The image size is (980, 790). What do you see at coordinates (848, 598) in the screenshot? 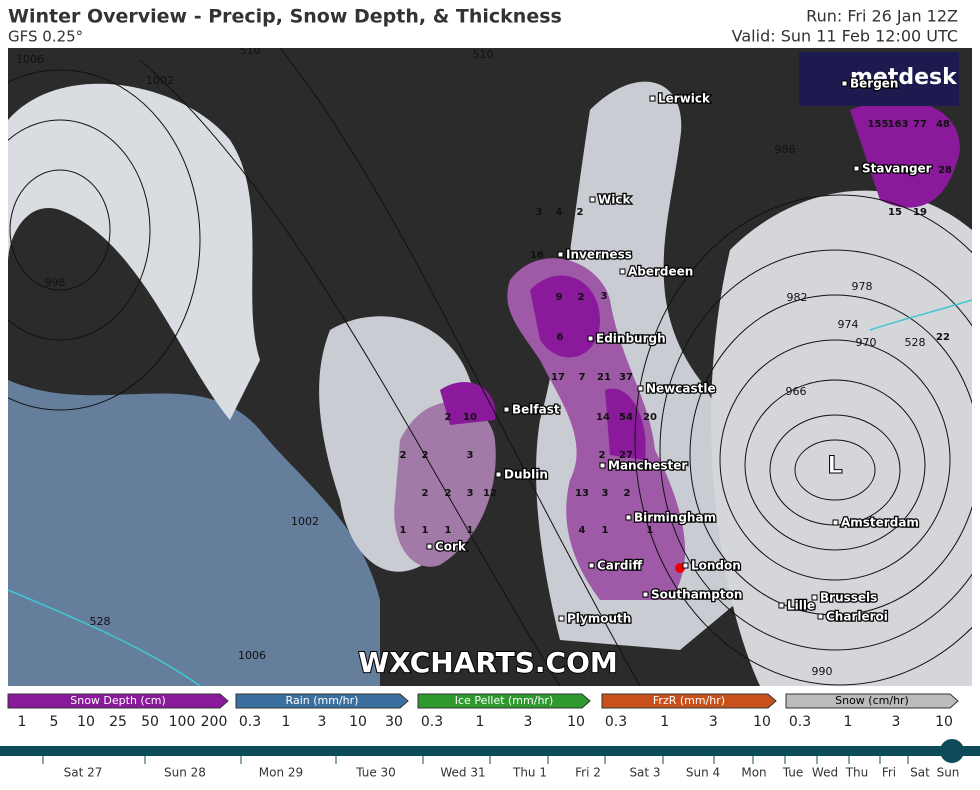
I see `city-label: Brussels` at bounding box center [848, 598].